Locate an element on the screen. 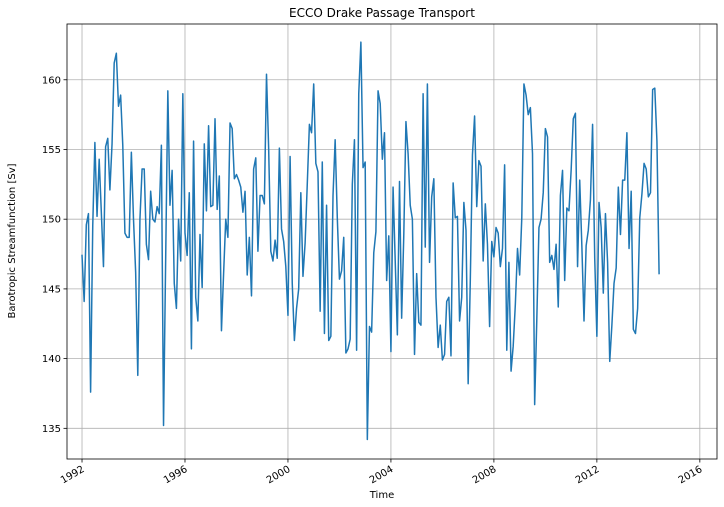  y-tick-label: 135 is located at coordinates (51, 429).